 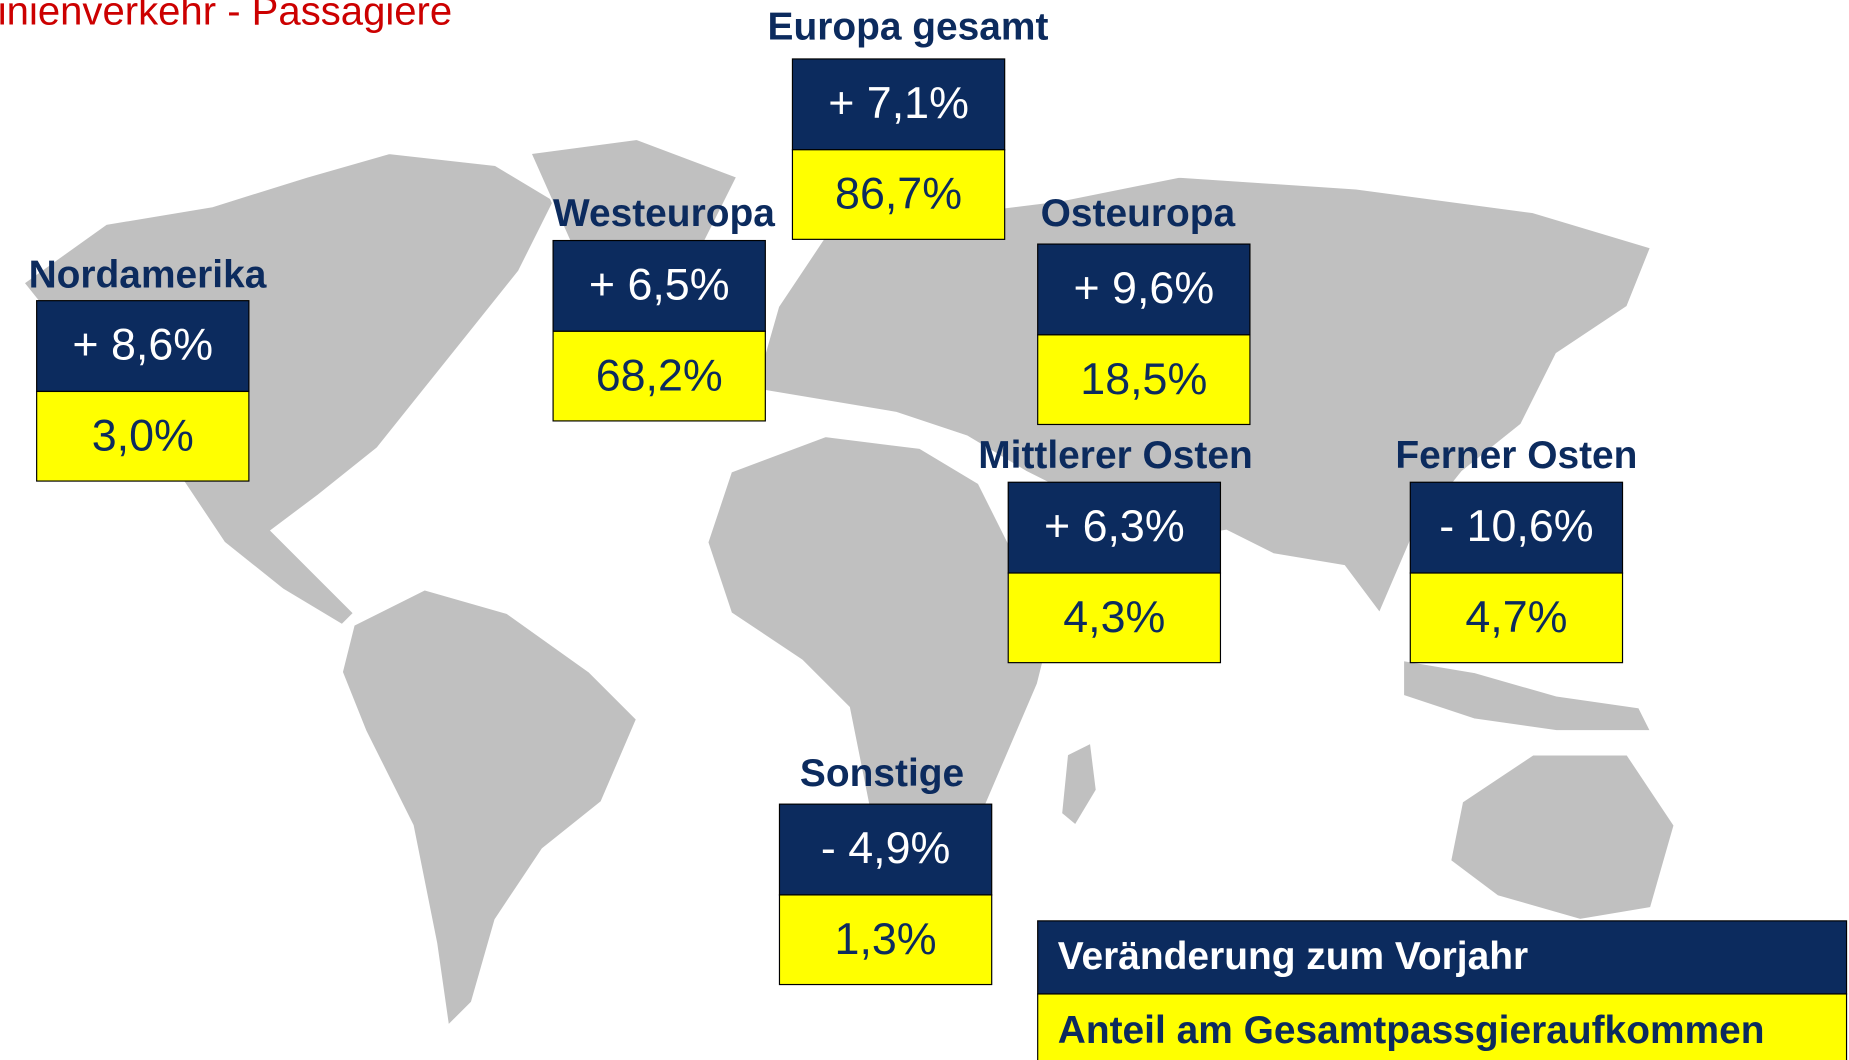 I want to click on indonesia, so click(x=1527, y=695).